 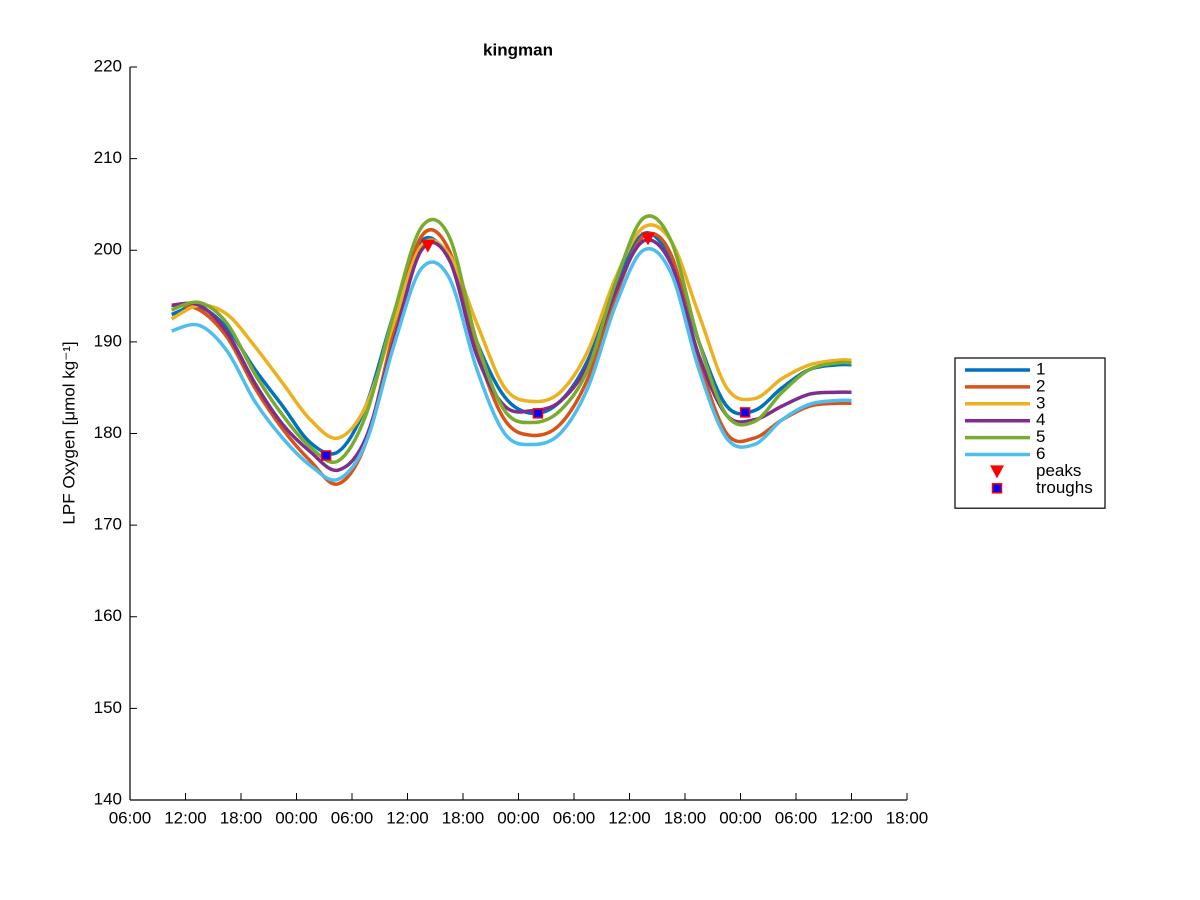 I want to click on legend-label: 5, so click(x=1040, y=436).